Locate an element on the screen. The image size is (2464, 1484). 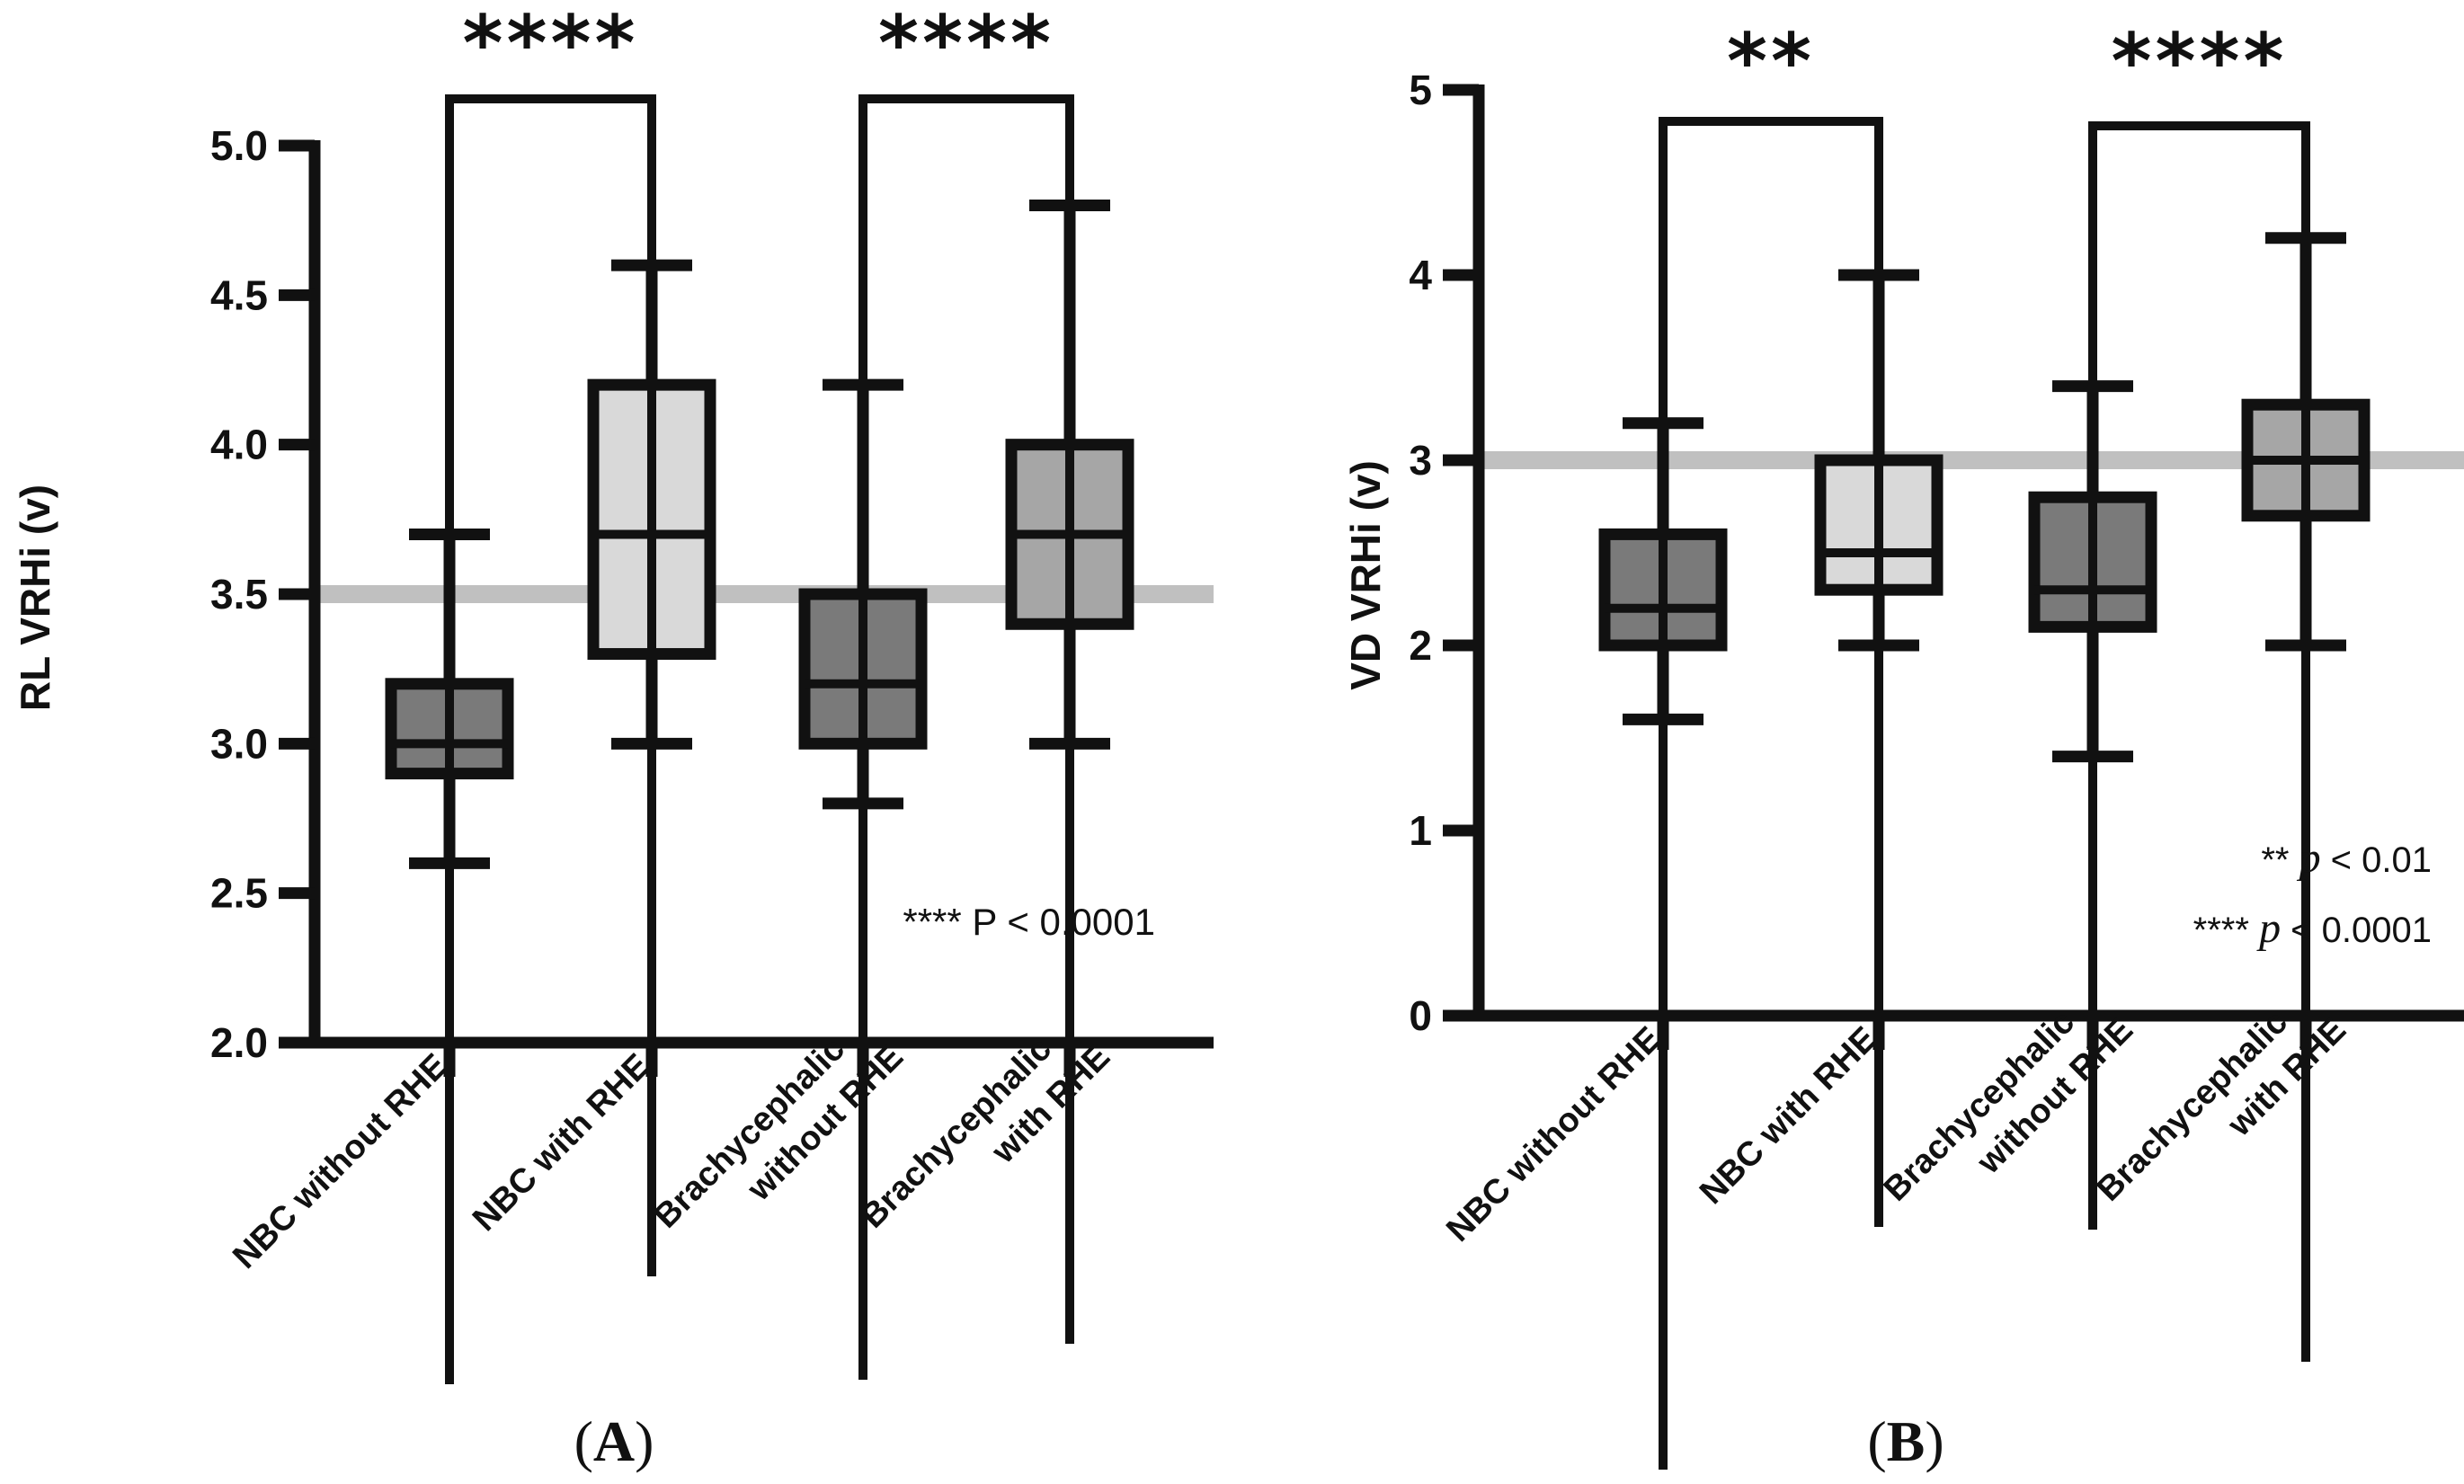
y-axis-title: VD VRHi (v) is located at coordinates (1366, 575).